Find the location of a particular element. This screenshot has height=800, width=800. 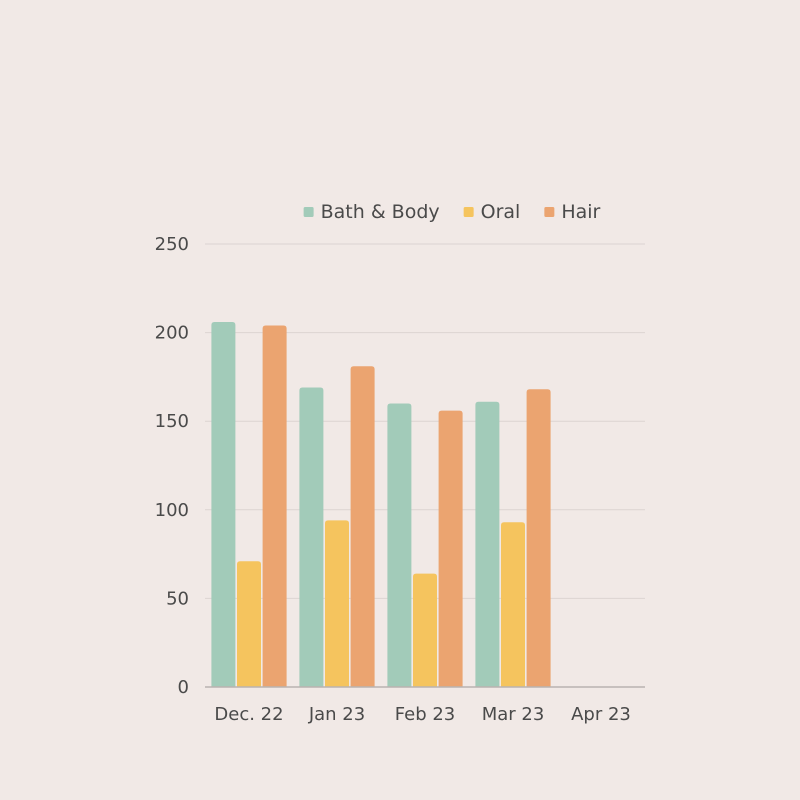

x-axis: Dec. 22 Jan 23 Feb 23 Mar 23 Apr 23 is located at coordinates (422, 714).